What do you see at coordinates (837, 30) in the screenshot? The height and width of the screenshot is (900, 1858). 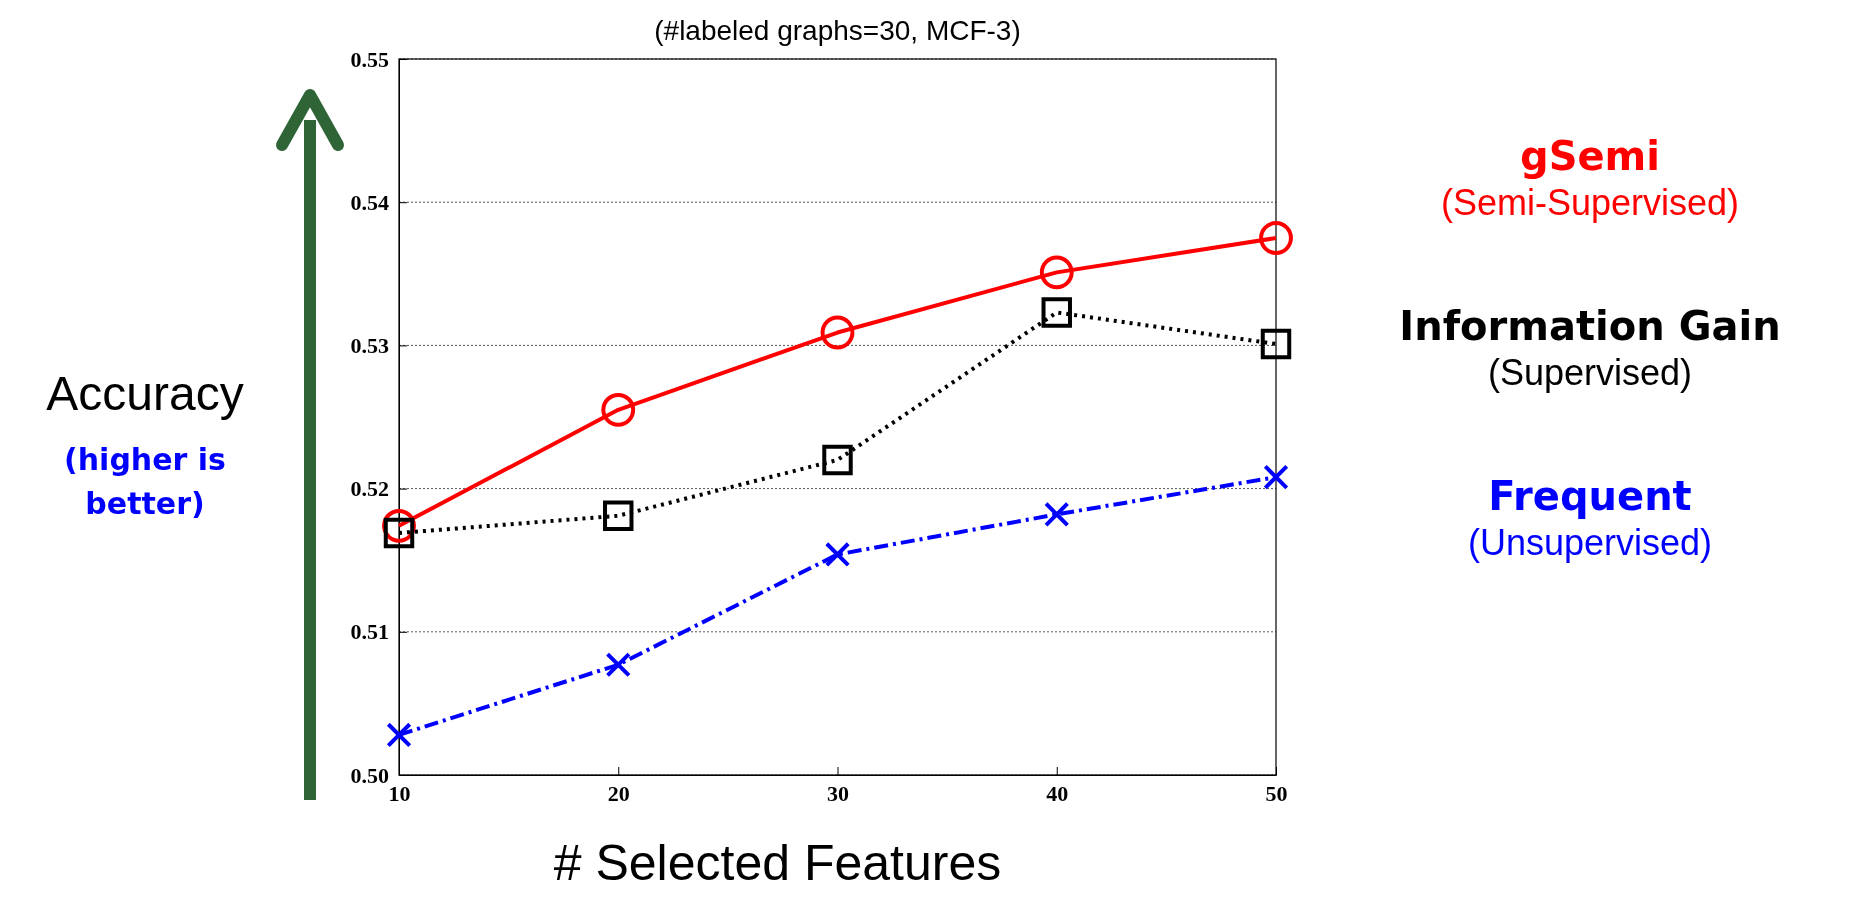 I see `chart-title: (#labeled graphs=30, MCF-3)` at bounding box center [837, 30].